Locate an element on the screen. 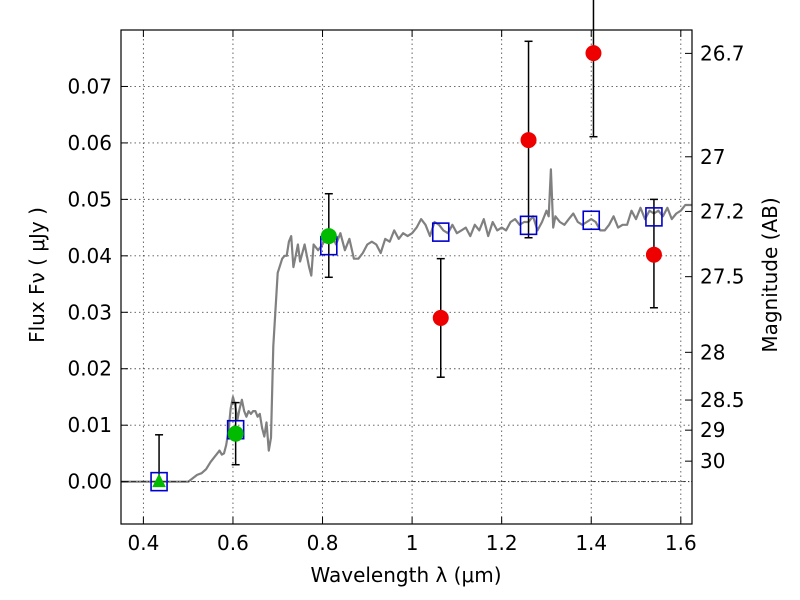 Image resolution: width=800 pixels, height=600 pixels. mag-tick-label: 27.5 is located at coordinates (722, 277).